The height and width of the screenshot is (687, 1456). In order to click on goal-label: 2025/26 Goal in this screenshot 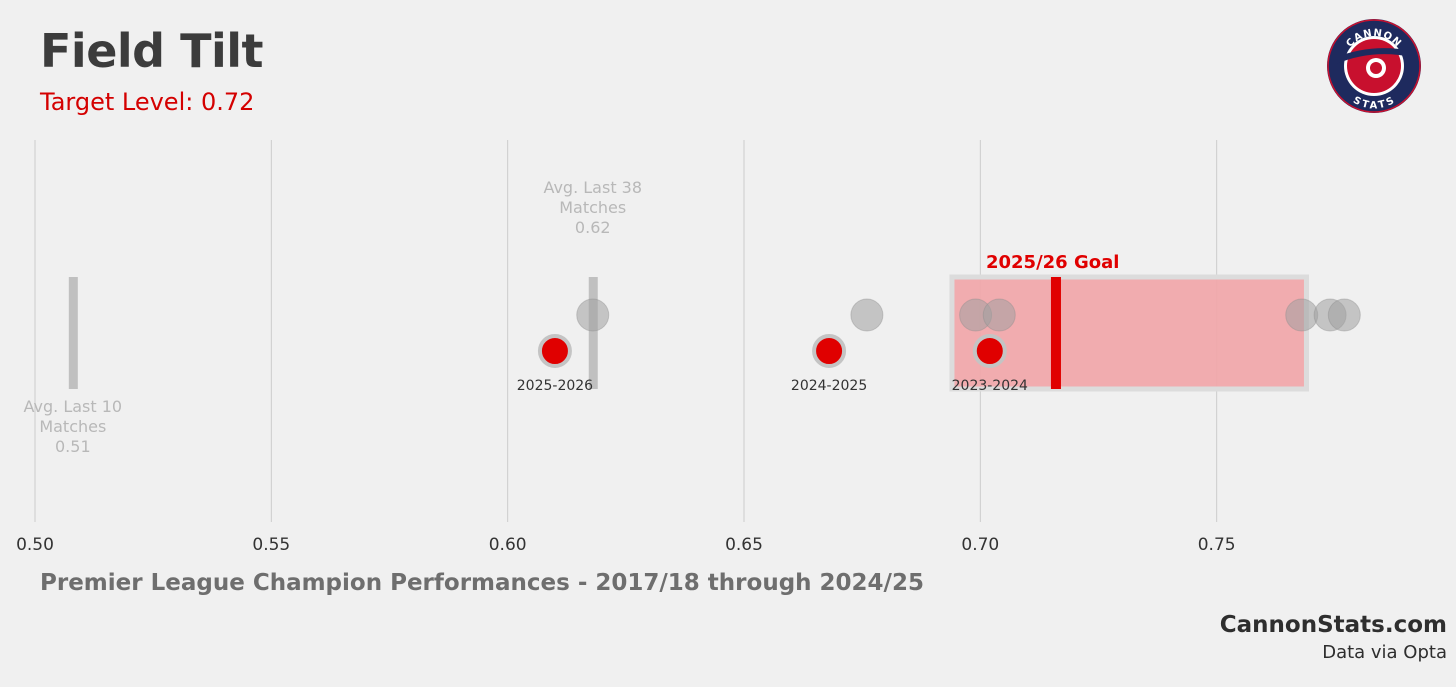, I will do `click(1052, 262)`.